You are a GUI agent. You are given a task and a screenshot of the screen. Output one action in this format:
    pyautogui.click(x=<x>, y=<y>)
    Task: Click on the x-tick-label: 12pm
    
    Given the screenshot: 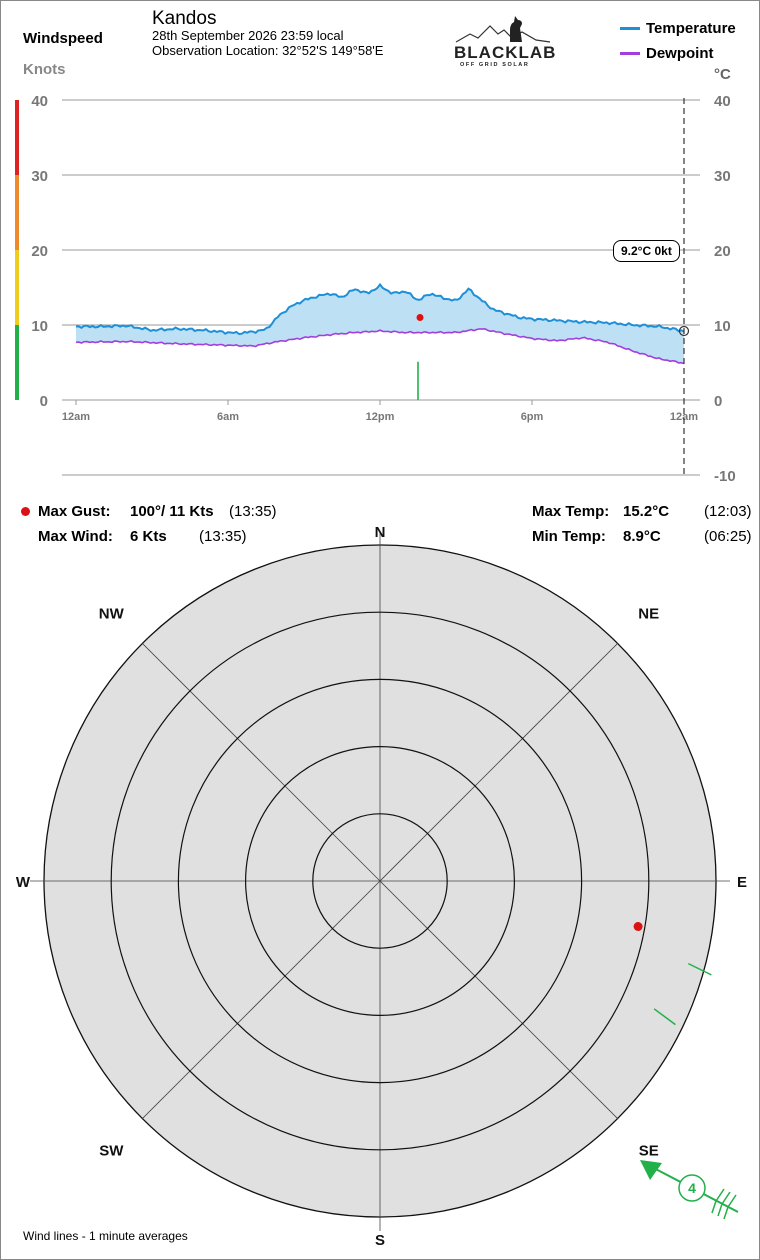 What is the action you would take?
    pyautogui.click(x=380, y=417)
    